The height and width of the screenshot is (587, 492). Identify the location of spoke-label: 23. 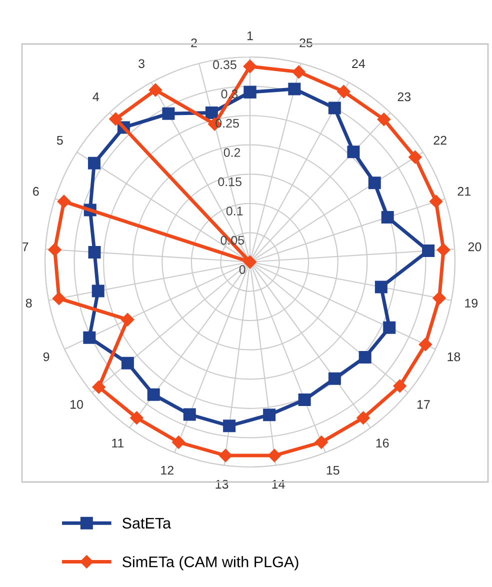
(404, 97).